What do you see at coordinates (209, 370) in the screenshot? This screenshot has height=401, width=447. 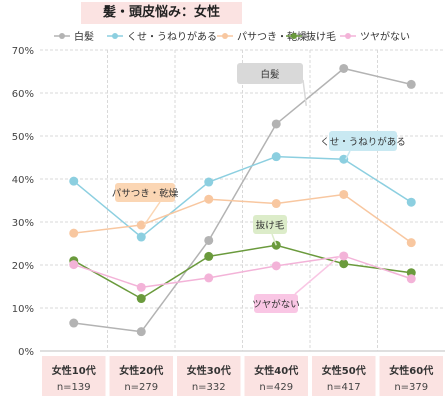 I see `category-label: 女性30代` at bounding box center [209, 370].